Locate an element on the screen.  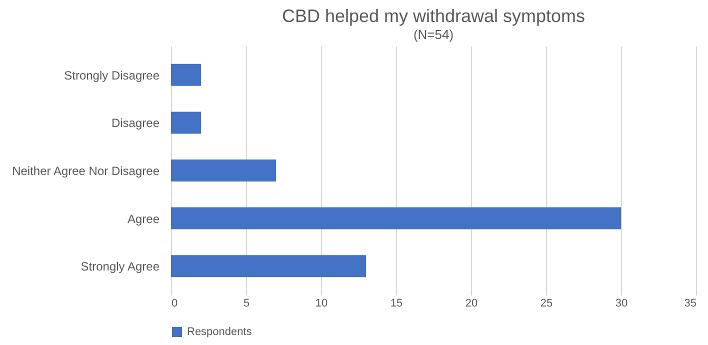
y-tick-label: Agree is located at coordinates (143, 219).